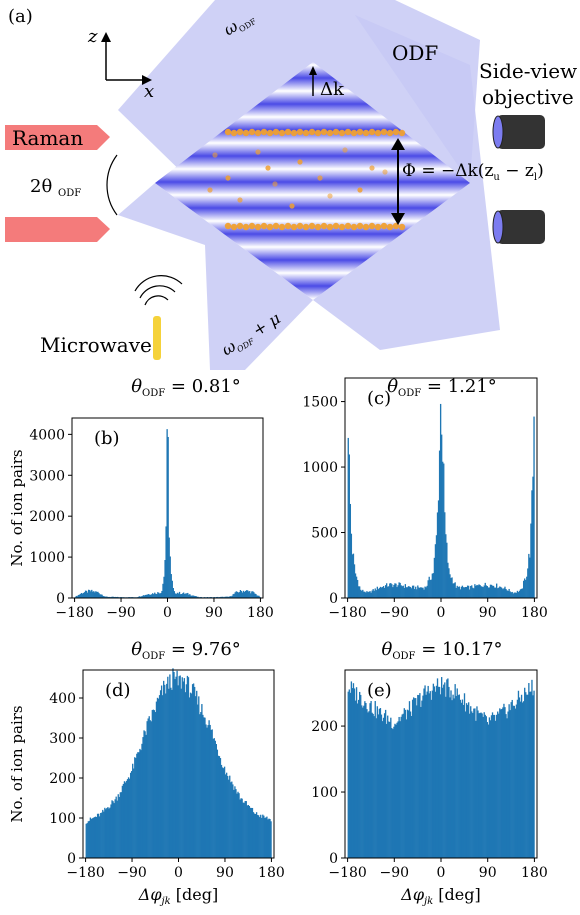  Describe the element at coordinates (473, 172) in the screenshot. I see `phase-label: Φ = −Δk(zu − zl)` at that location.